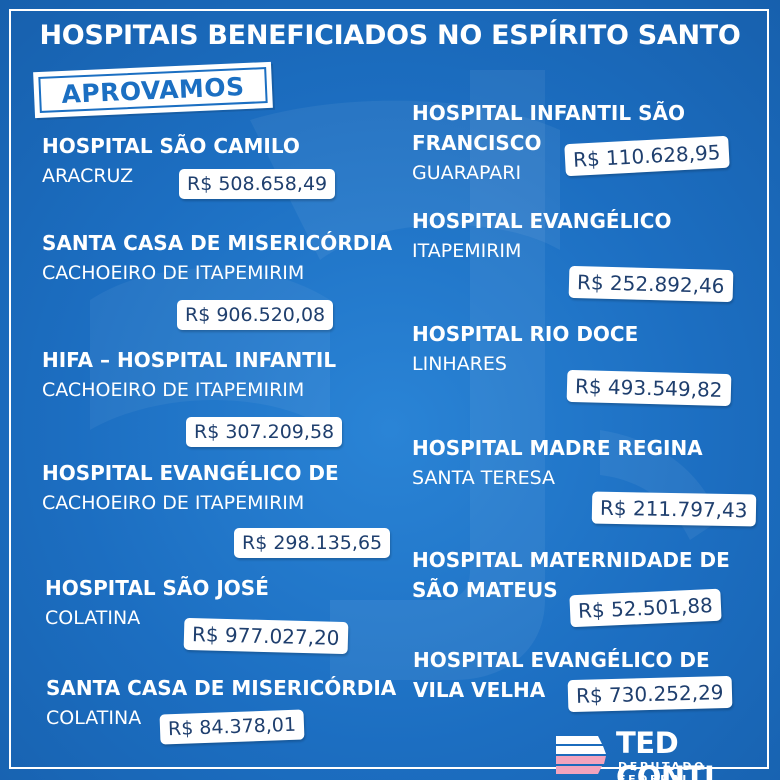  What do you see at coordinates (571, 575) in the screenshot?
I see `hospital-entry: HOSPITAL MATERNIDADE DE SÃO MATEUS` at bounding box center [571, 575].